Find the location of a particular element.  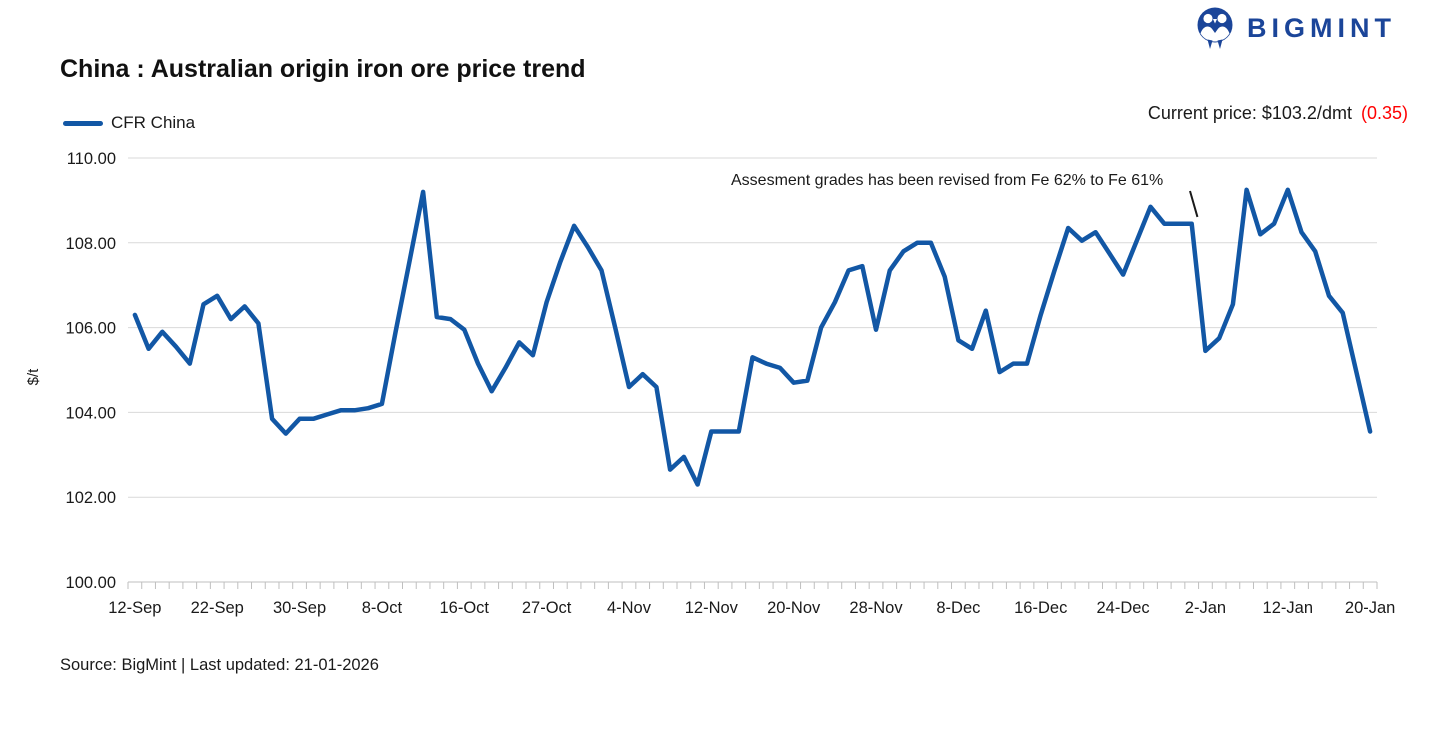

x-tick-label: 27-Oct is located at coordinates (547, 608).